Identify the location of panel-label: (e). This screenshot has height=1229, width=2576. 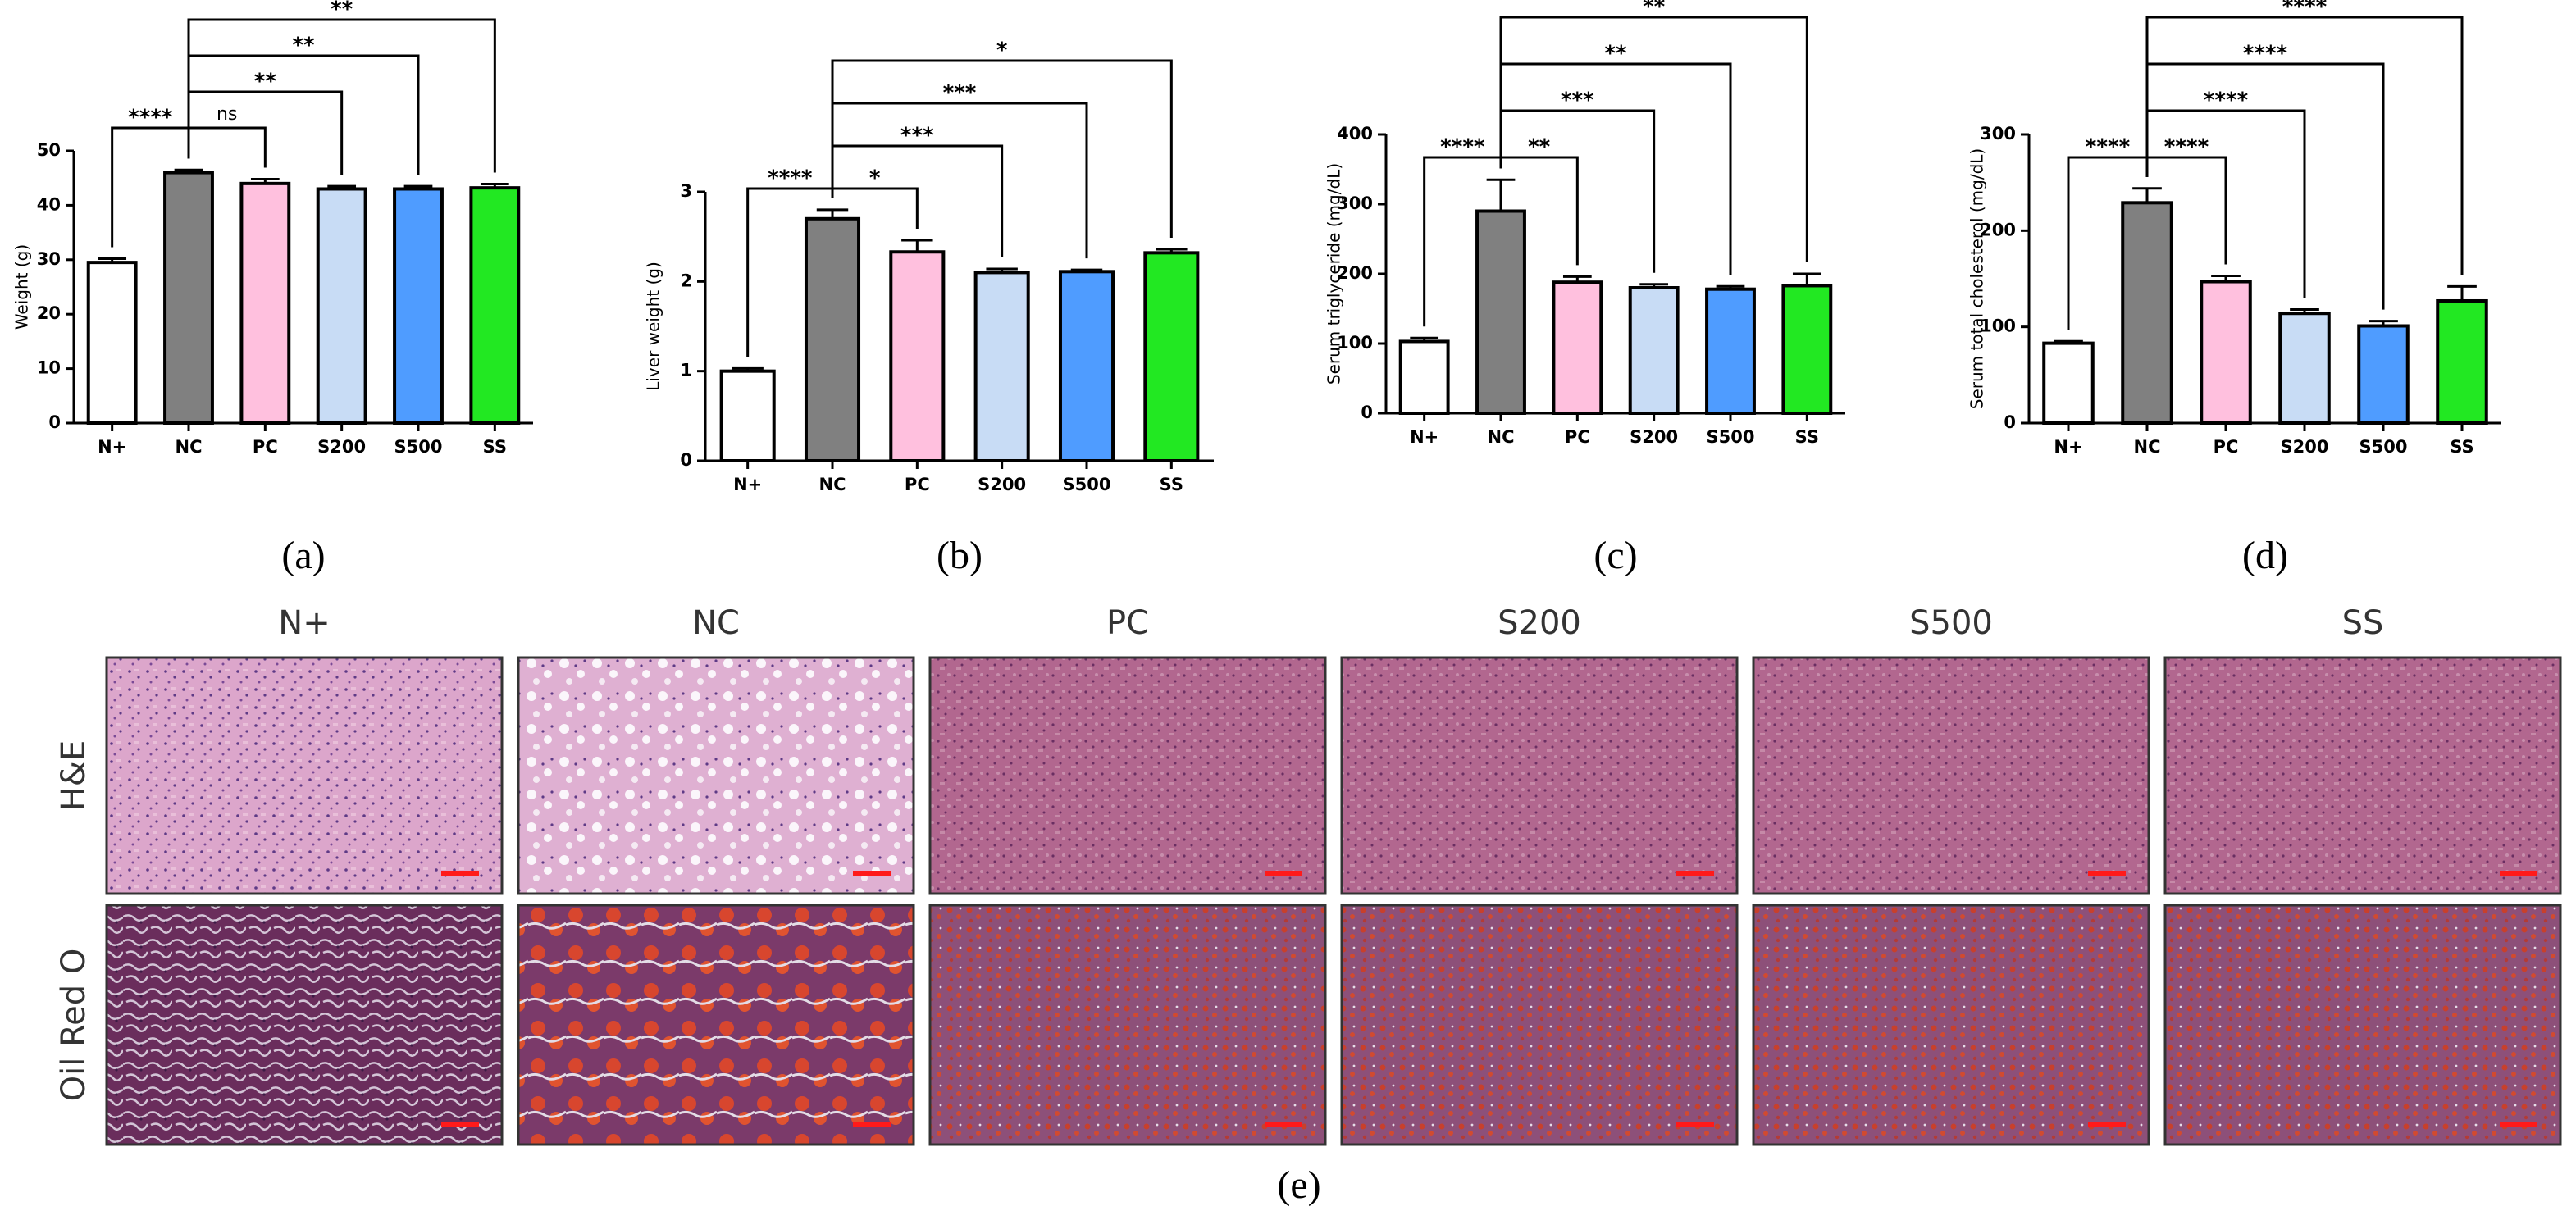
(1298, 1185).